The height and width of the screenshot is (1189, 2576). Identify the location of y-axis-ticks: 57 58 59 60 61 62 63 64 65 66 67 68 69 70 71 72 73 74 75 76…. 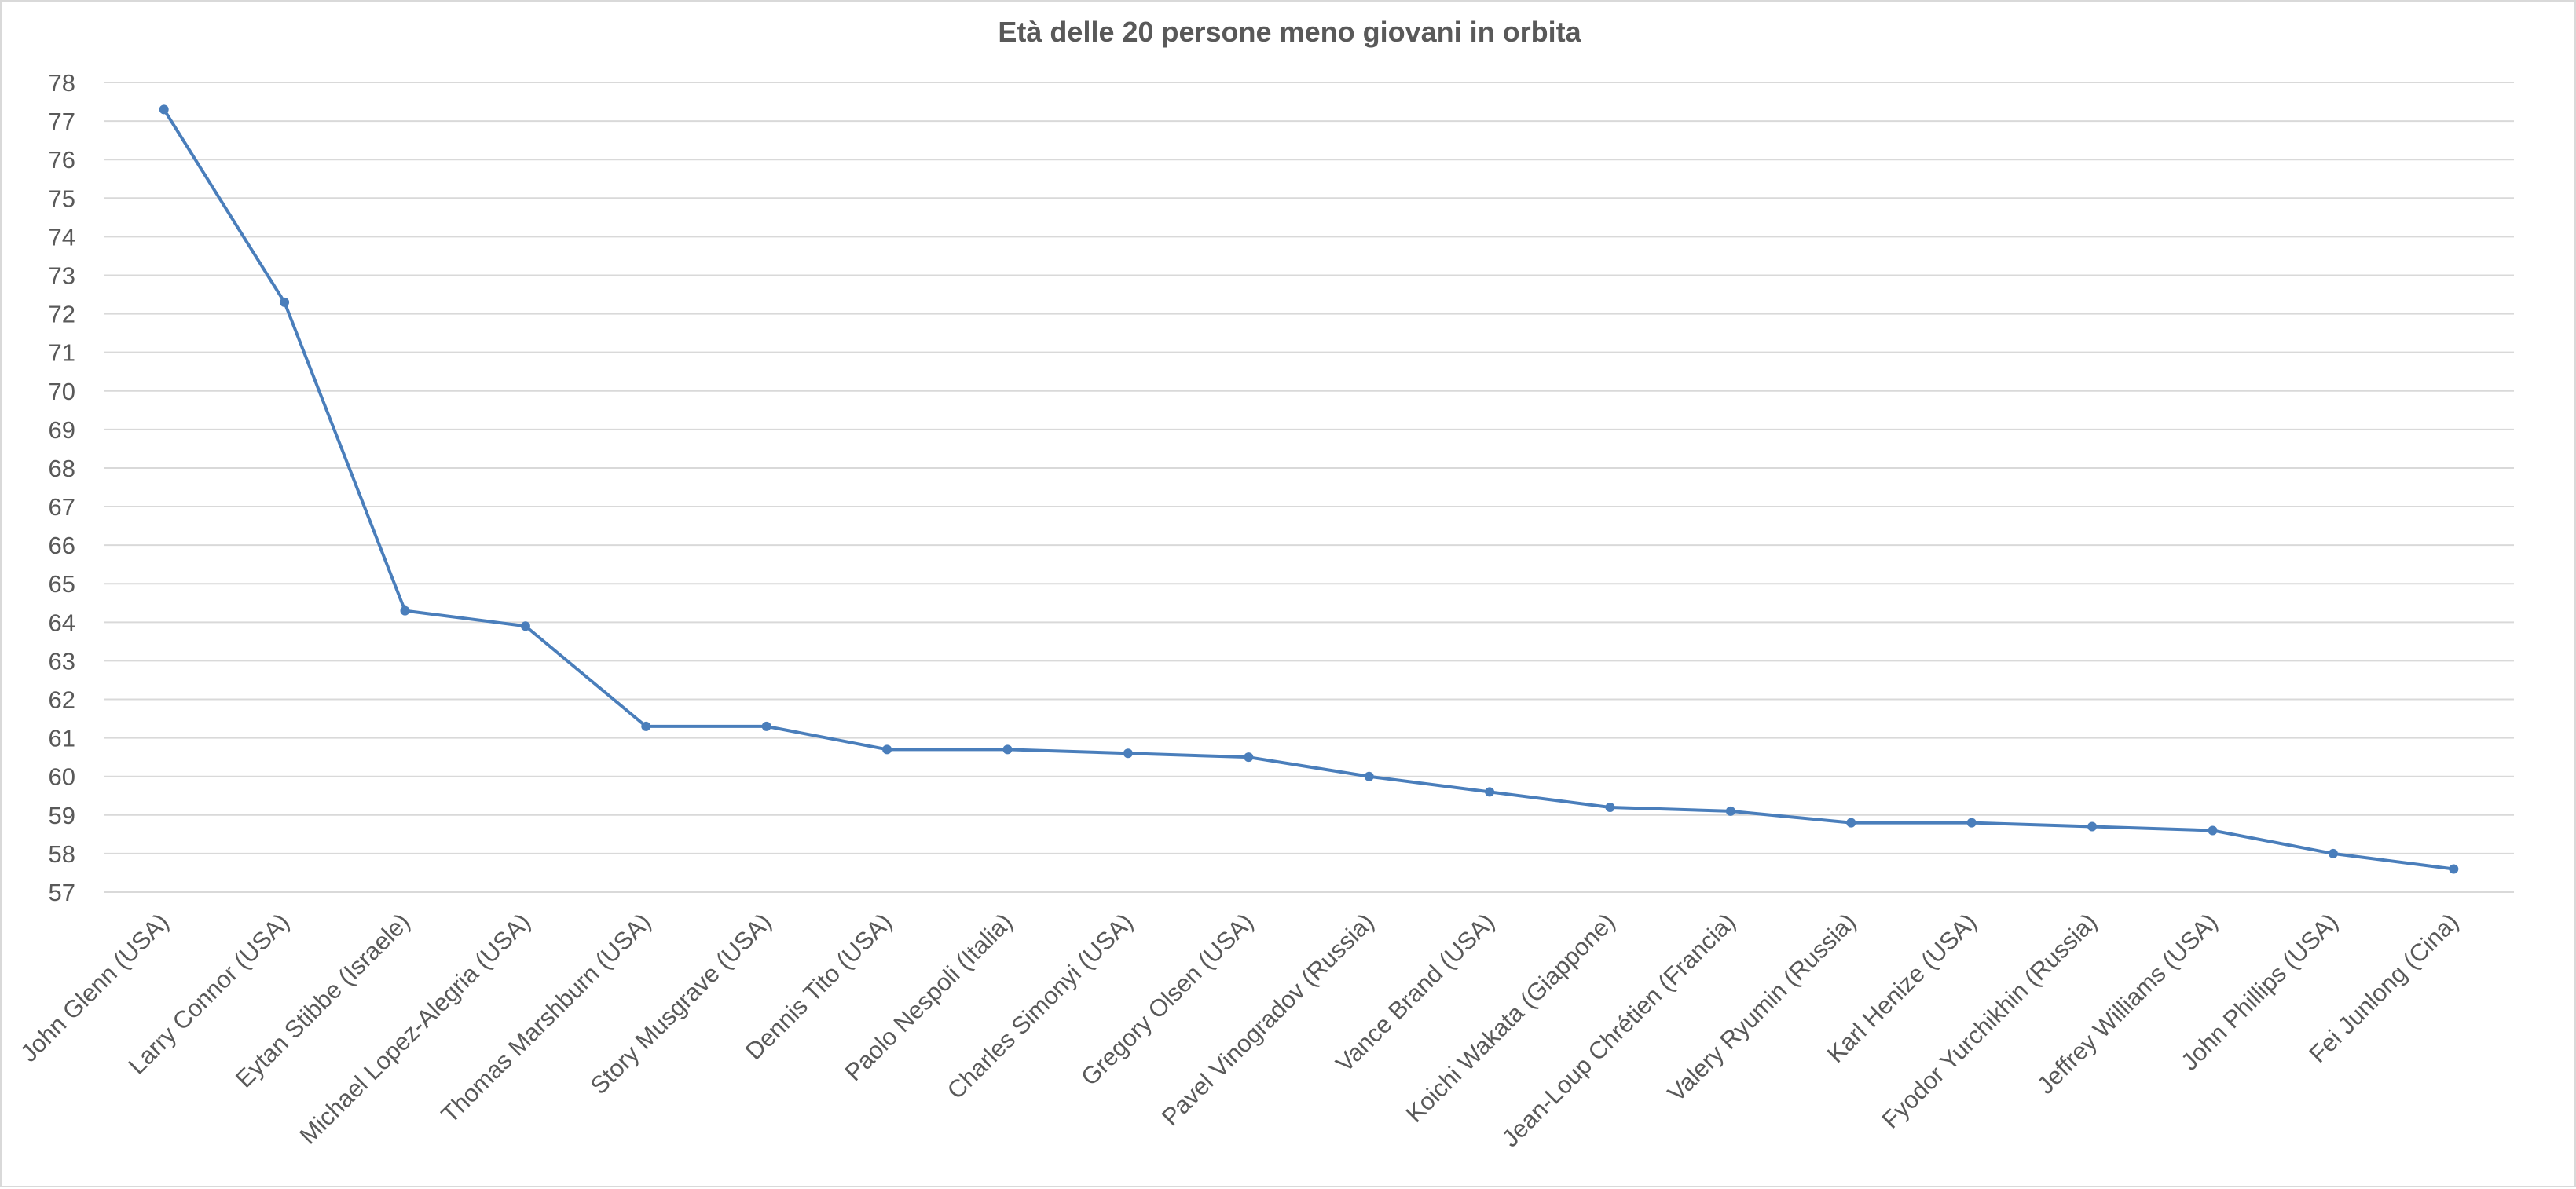
(62, 487).